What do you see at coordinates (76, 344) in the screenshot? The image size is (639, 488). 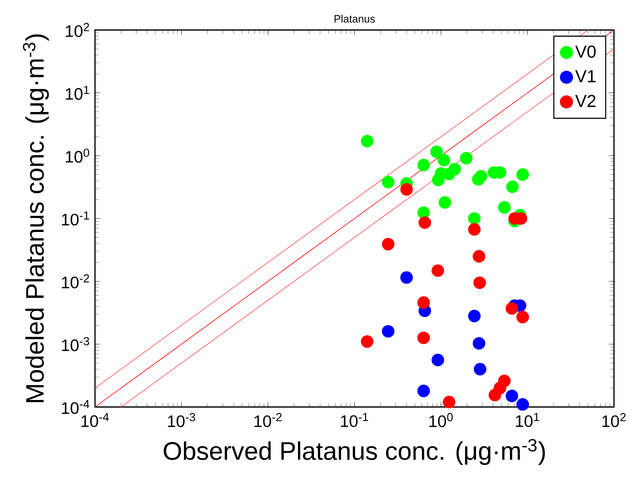 I see `y-tick-label: 10$^{-3}$` at bounding box center [76, 344].